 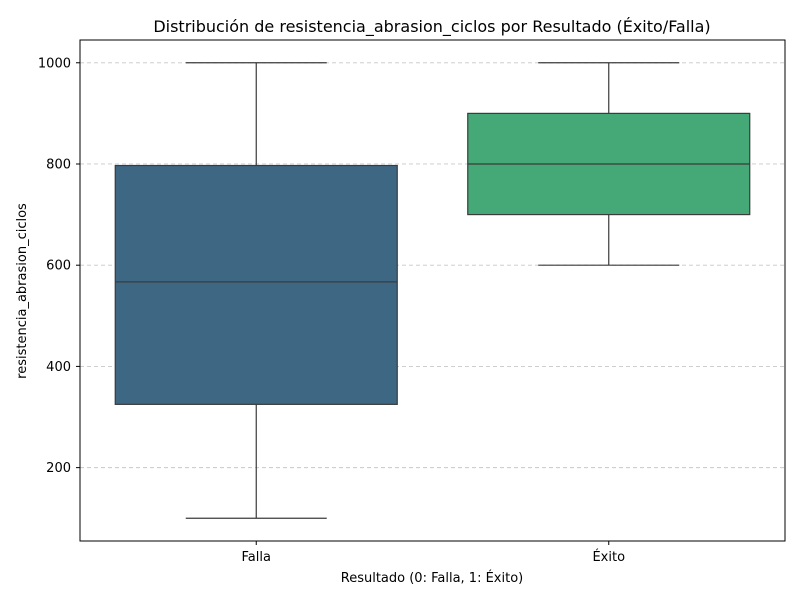 What do you see at coordinates (256, 557) in the screenshot?
I see `x-tick-label: Falla` at bounding box center [256, 557].